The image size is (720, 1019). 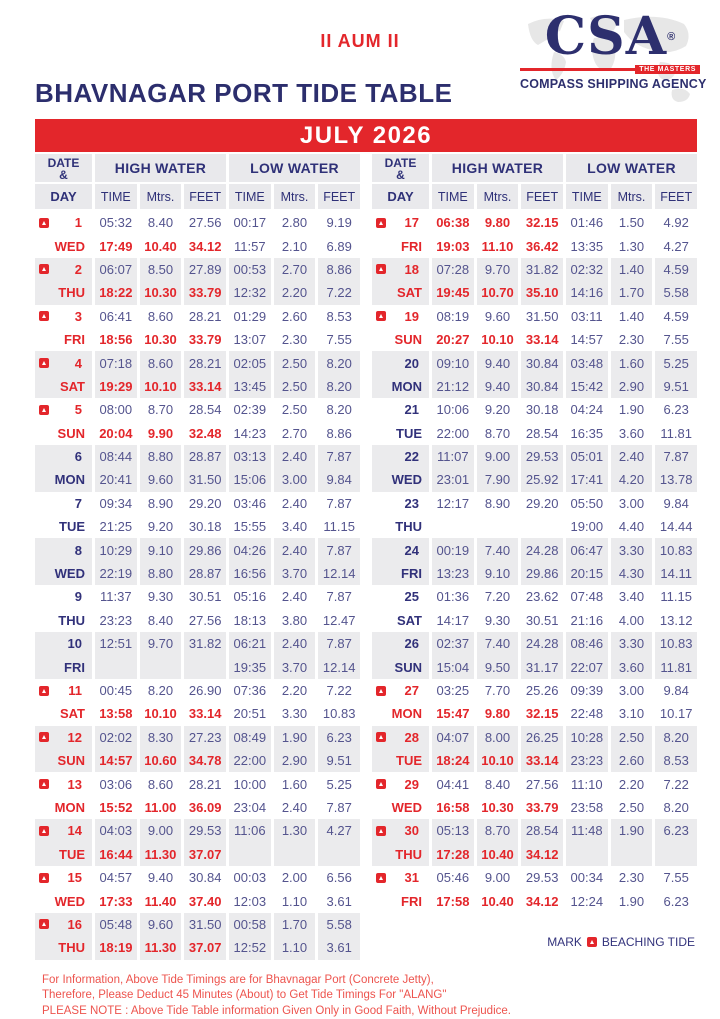 What do you see at coordinates (632, 573) in the screenshot?
I see `lw-mtrs-cell: 4.30` at bounding box center [632, 573].